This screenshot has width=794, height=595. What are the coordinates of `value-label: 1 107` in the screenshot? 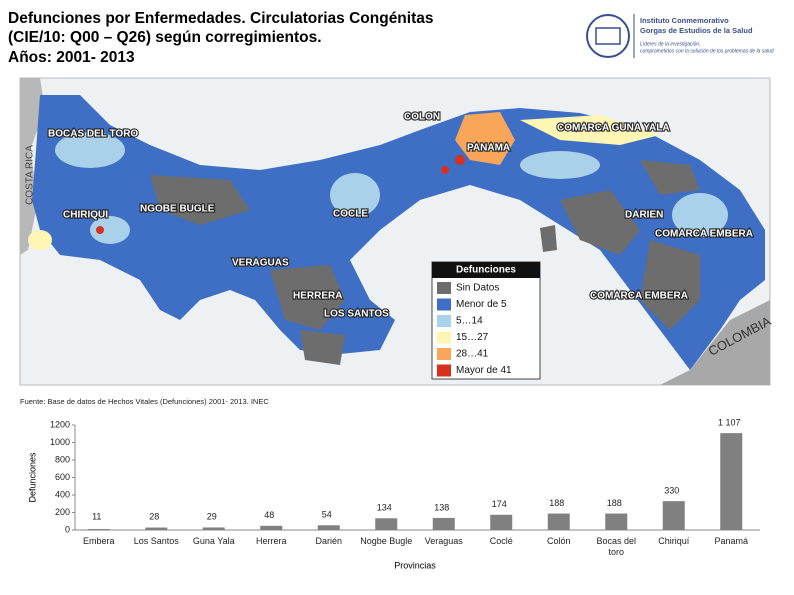 It's located at (729, 423).